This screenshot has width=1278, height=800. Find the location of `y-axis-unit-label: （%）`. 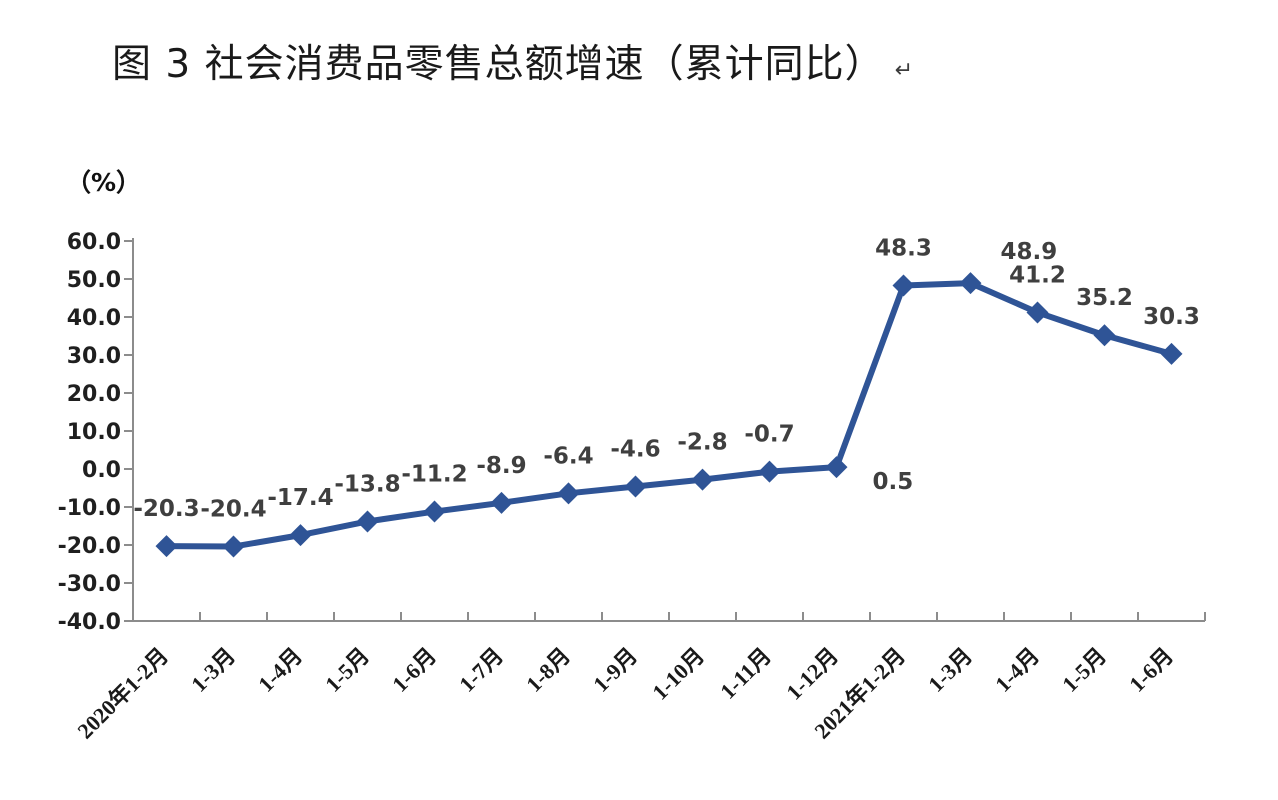

y-axis-unit-label: （%） is located at coordinates (104, 182).